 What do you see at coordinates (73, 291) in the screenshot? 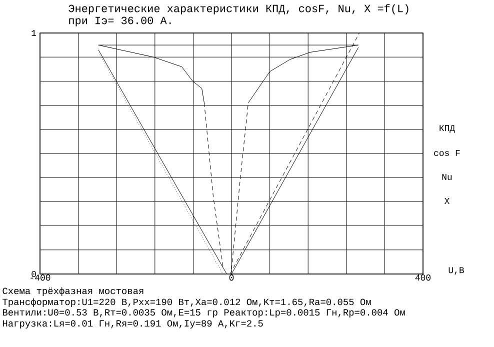
I see `text: Схема трёхфазная мостовая` at bounding box center [73, 291].